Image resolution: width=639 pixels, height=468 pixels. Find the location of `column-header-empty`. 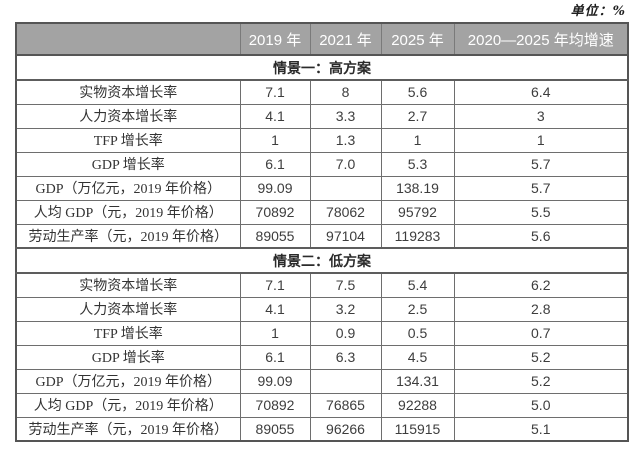

column-header-empty is located at coordinates (128, 39).